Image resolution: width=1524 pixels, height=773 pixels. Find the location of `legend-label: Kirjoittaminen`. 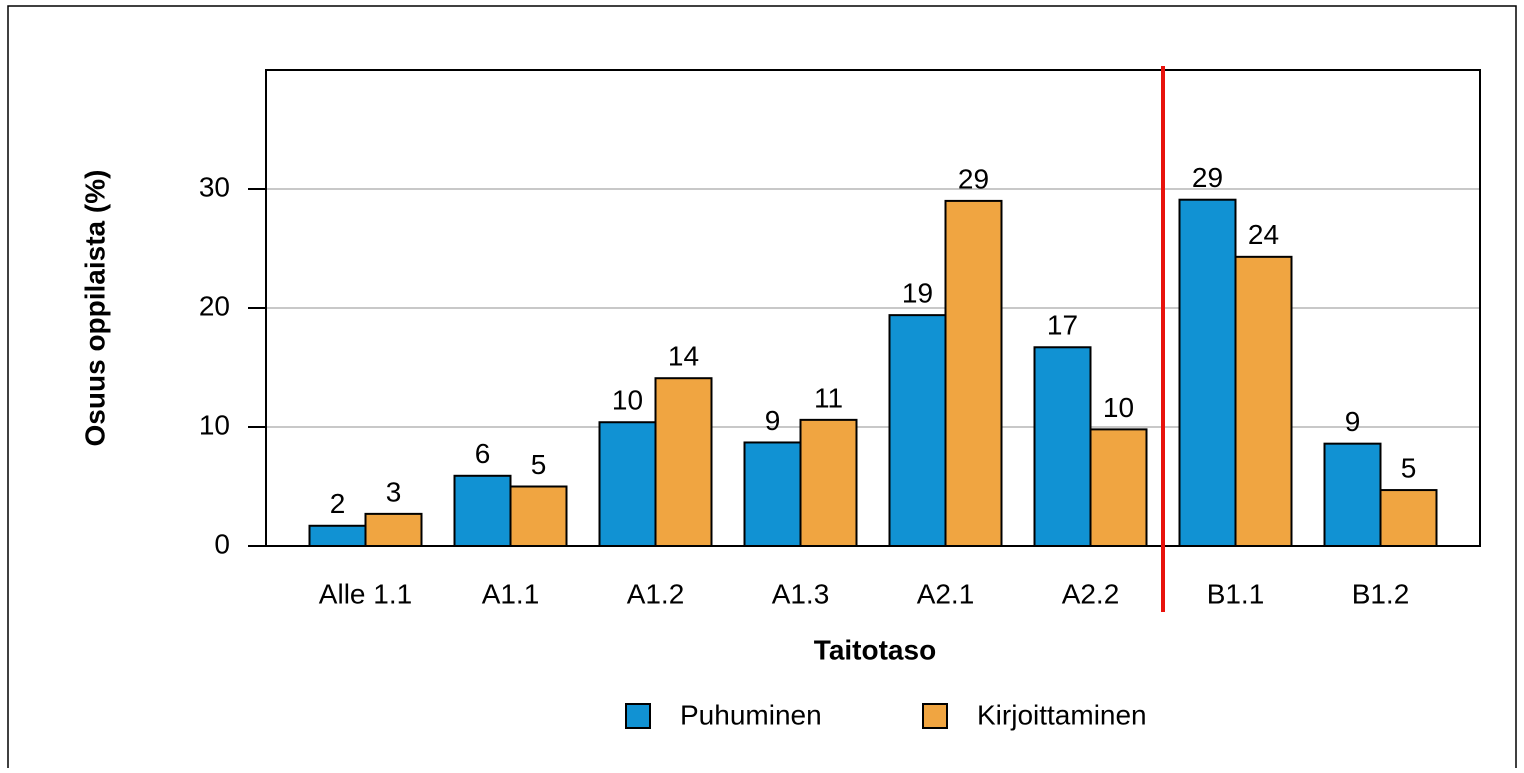

legend-label: Kirjoittaminen is located at coordinates (1062, 714).